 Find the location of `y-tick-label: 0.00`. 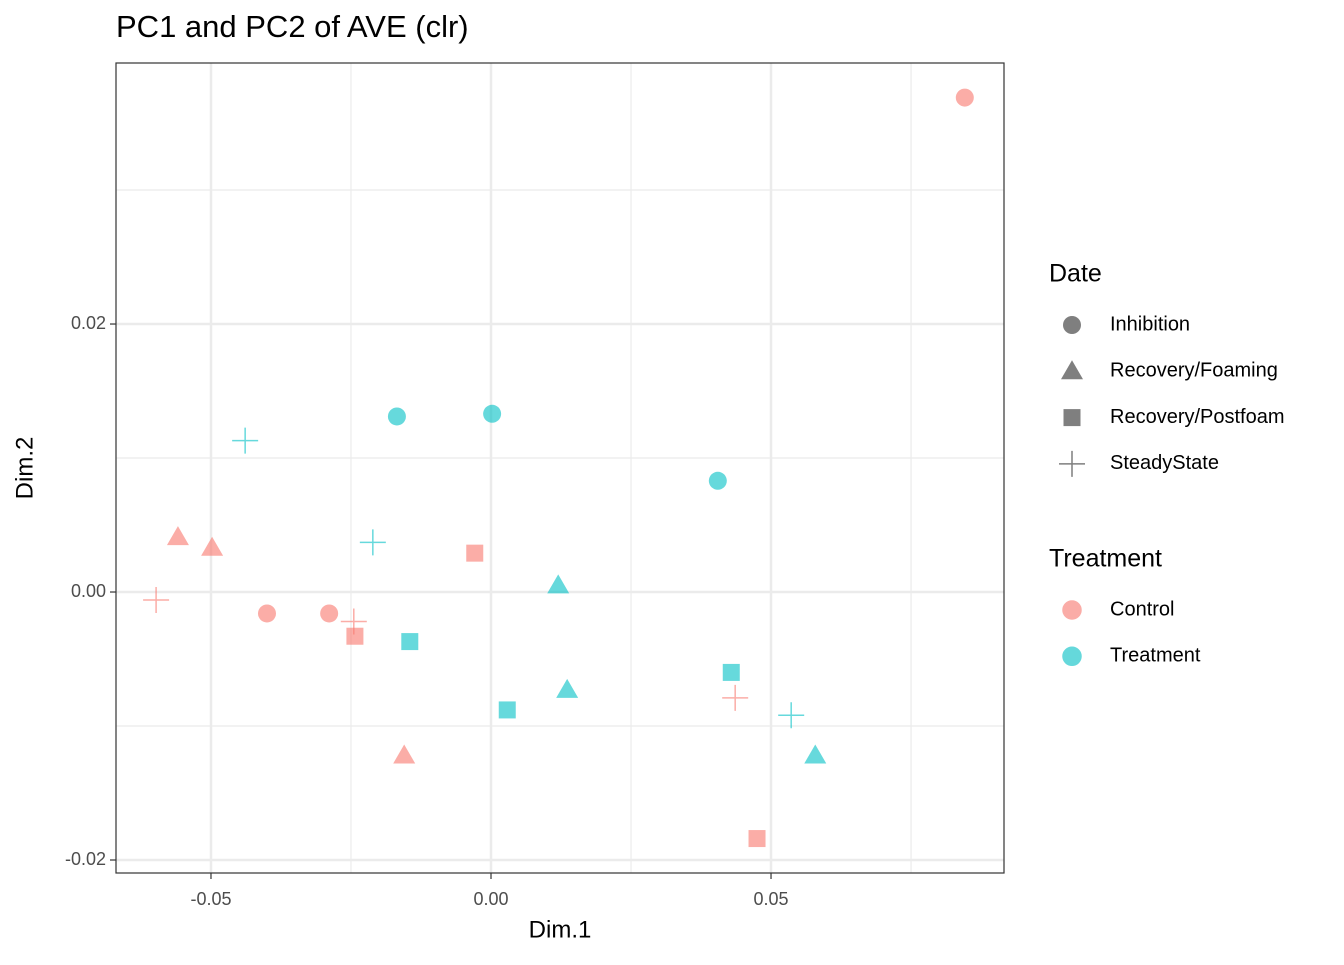

y-tick-label: 0.00 is located at coordinates (88, 591).